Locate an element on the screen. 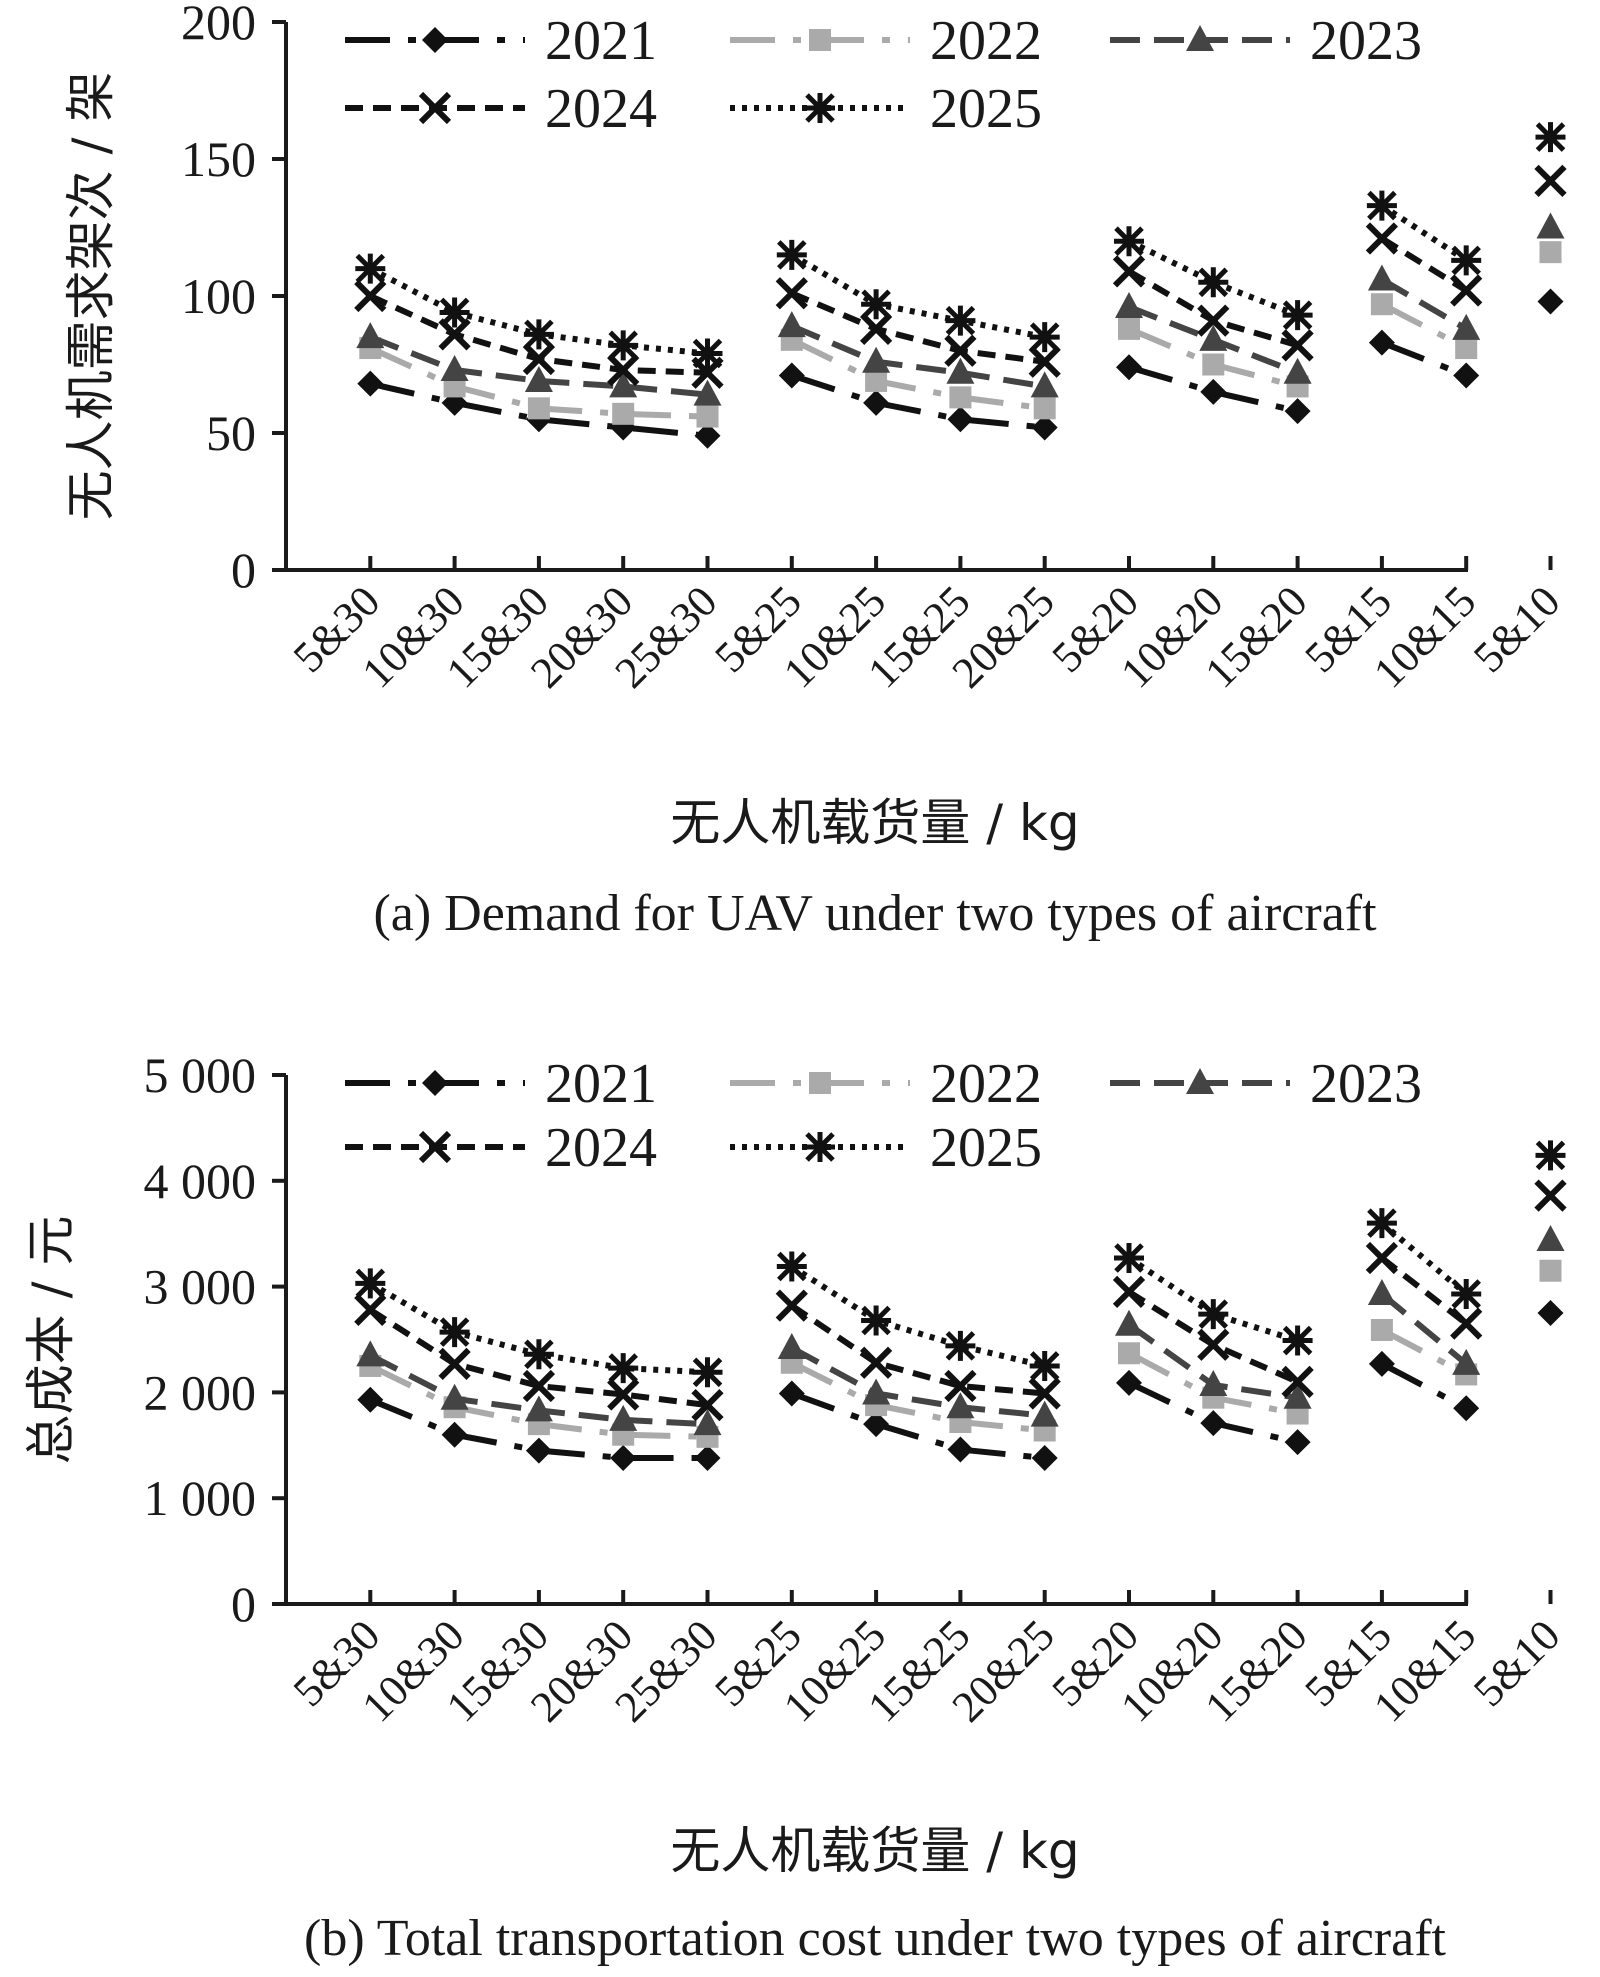 The image size is (1600, 1977). series-2025 is located at coordinates (960, 245).